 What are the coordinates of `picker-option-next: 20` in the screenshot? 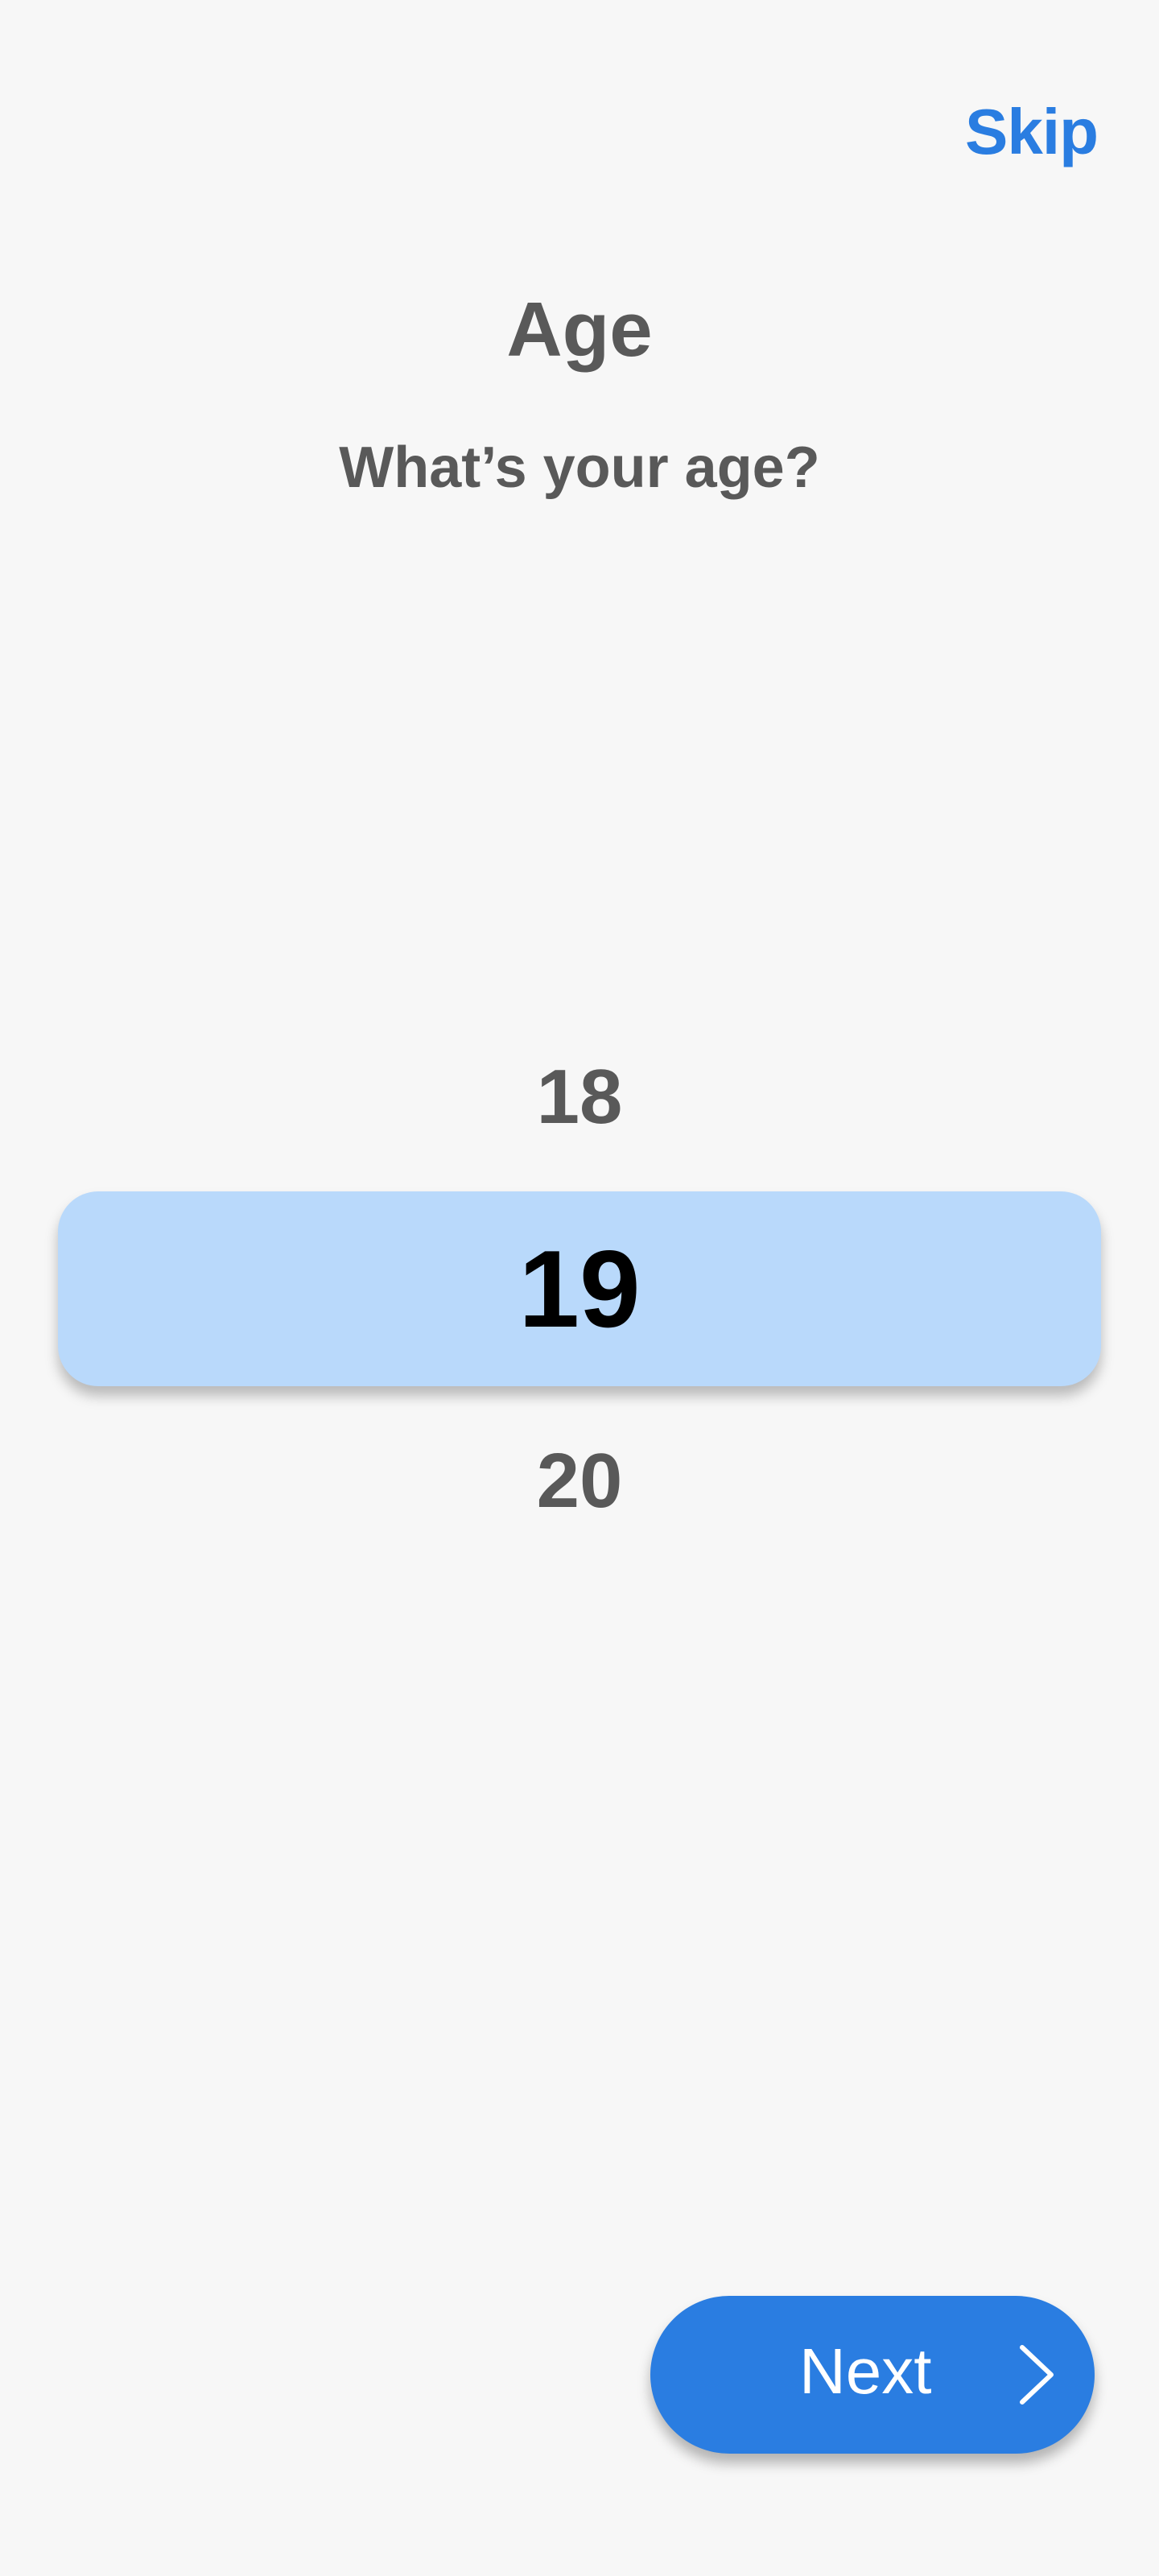 It's located at (579, 1481).